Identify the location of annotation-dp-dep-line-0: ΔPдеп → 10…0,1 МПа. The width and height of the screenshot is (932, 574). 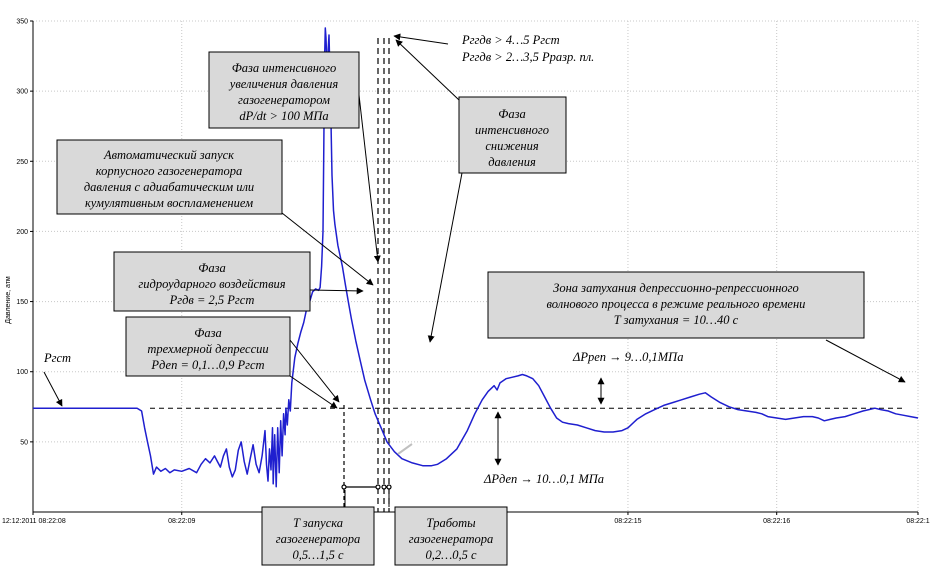
(543, 479).